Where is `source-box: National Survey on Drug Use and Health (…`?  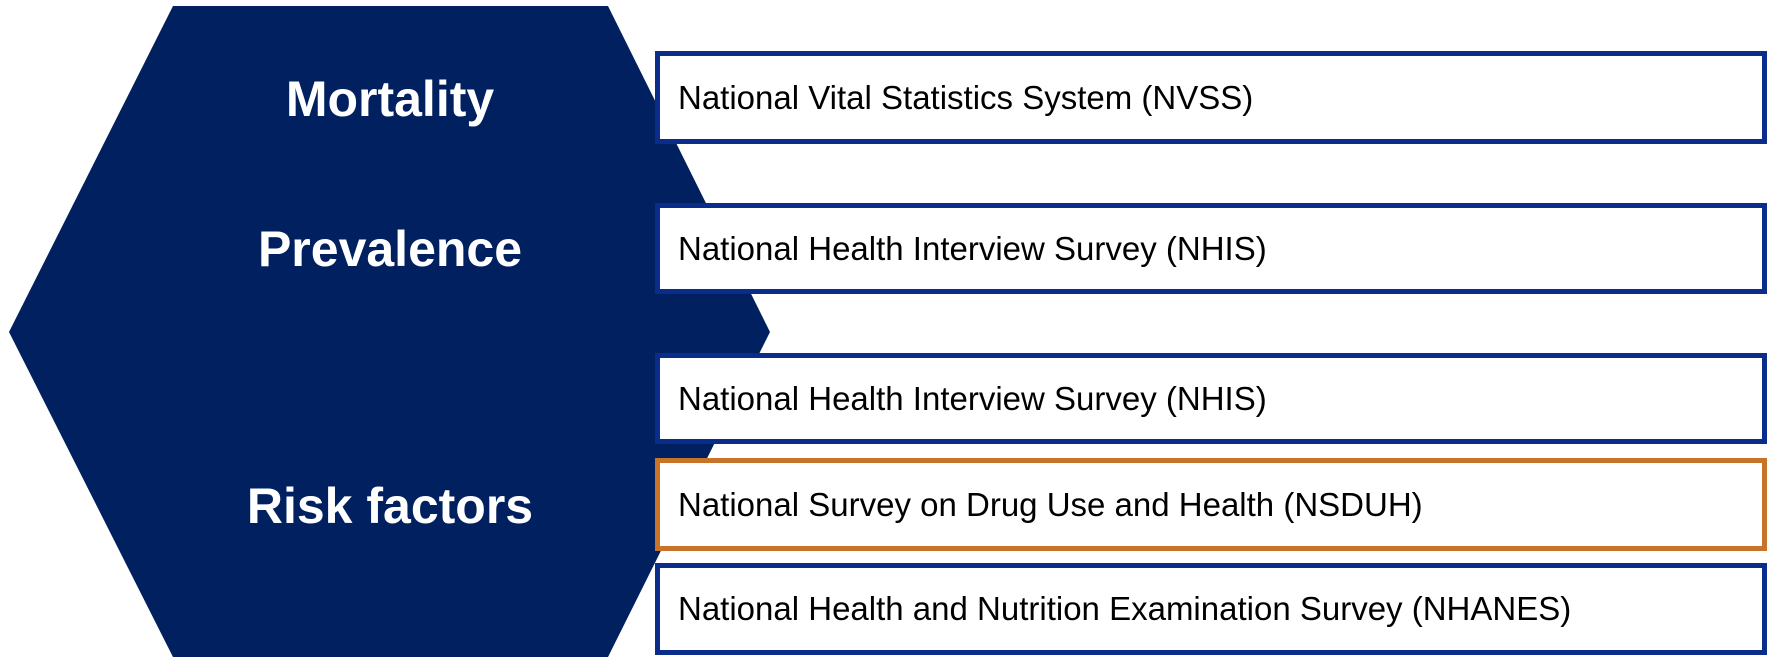 source-box: National Survey on Drug Use and Health (… is located at coordinates (1211, 504).